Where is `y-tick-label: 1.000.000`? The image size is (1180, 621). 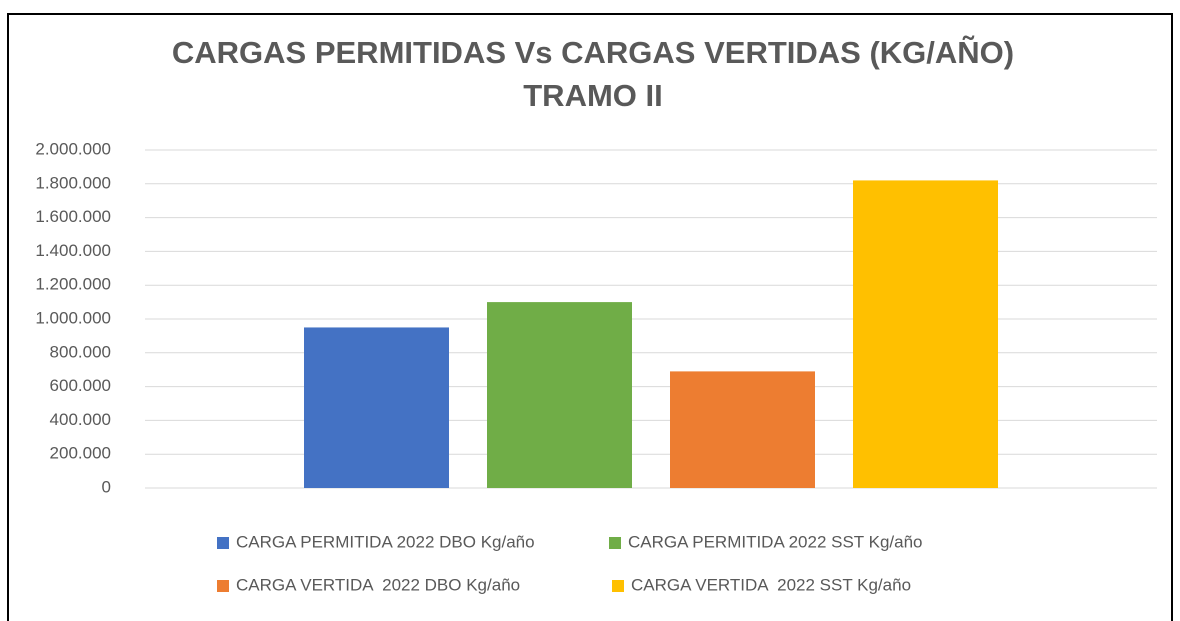
y-tick-label: 1.000.000 is located at coordinates (73, 317).